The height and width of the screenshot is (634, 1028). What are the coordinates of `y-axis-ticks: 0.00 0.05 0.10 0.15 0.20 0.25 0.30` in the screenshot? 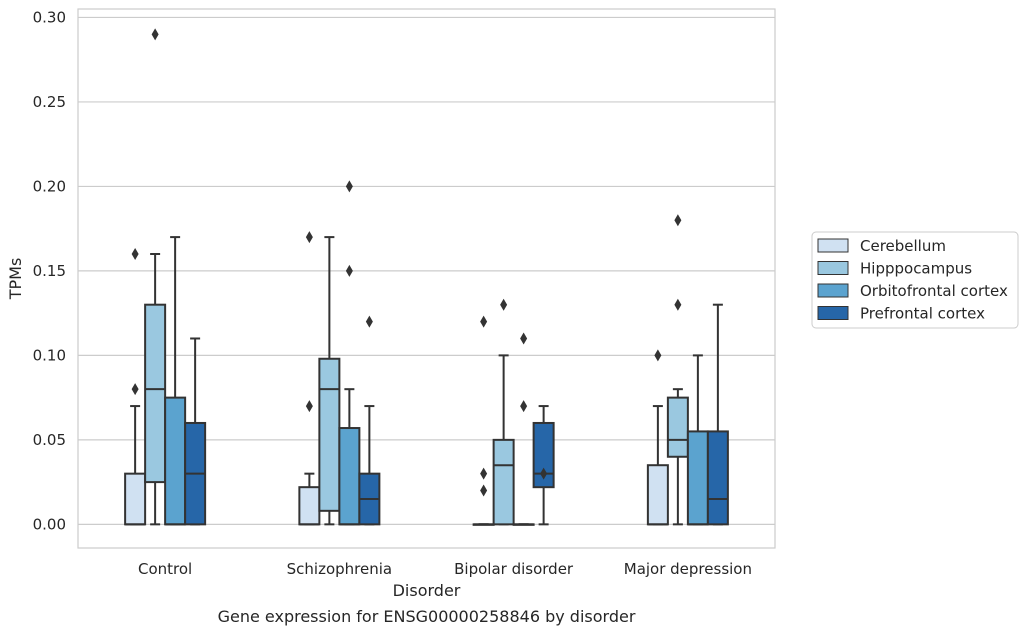 It's located at (49, 270).